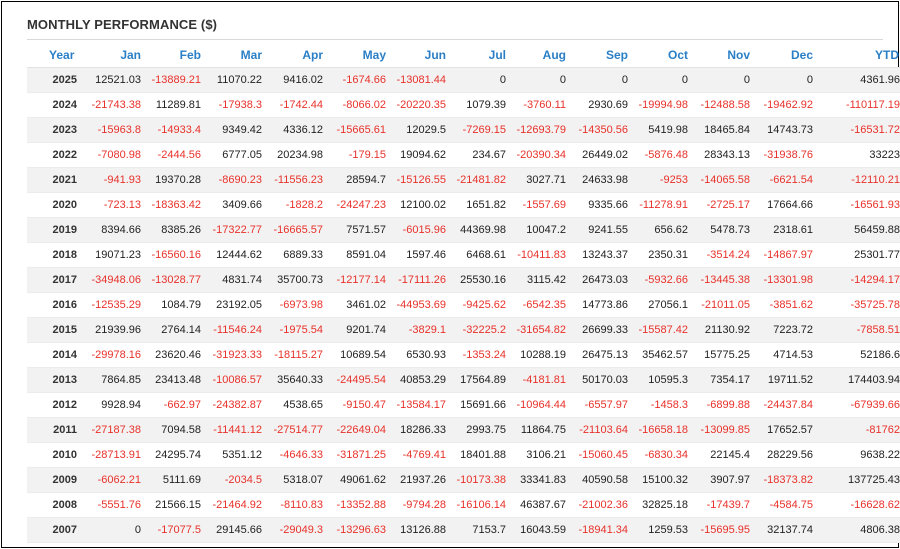  Describe the element at coordinates (55, 80) in the screenshot. I see `year-cell: 2025` at that location.